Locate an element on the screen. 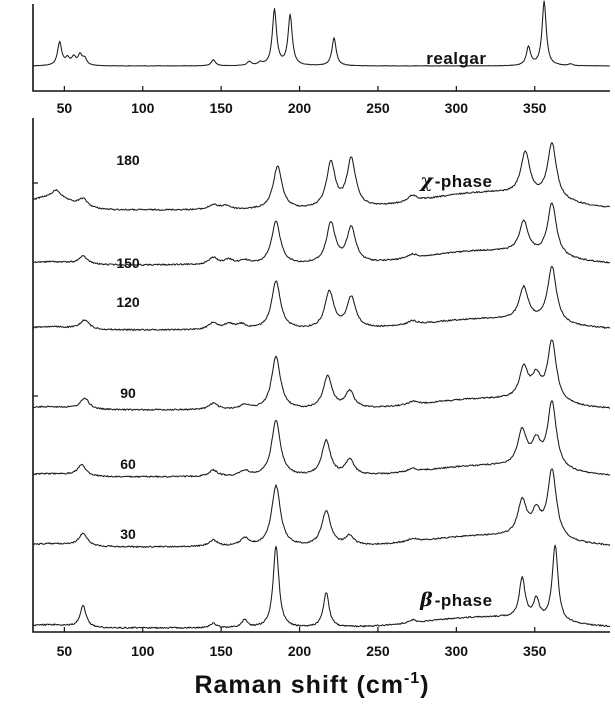 This screenshot has width=615, height=706. series-line-realgar is located at coordinates (321, 33).